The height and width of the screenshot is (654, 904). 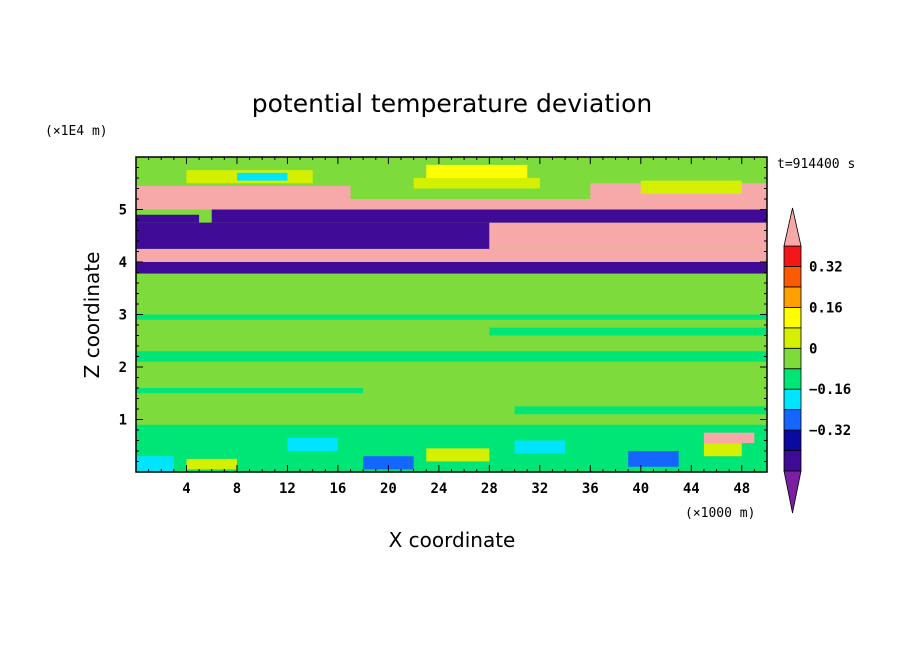 What do you see at coordinates (76, 131) in the screenshot?
I see `y-axis-unit: (×1E4 m)` at bounding box center [76, 131].